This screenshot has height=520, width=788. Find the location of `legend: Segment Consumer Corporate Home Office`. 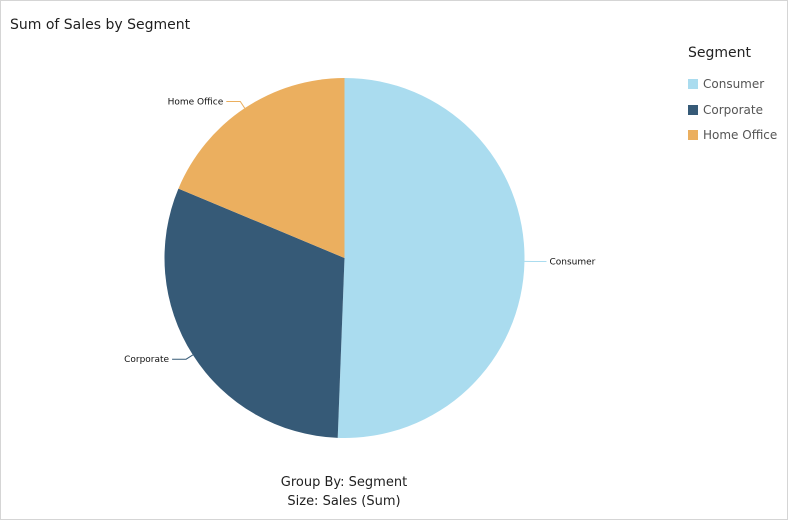

legend: Segment Consumer Corporate Home Office is located at coordinates (737, 99).